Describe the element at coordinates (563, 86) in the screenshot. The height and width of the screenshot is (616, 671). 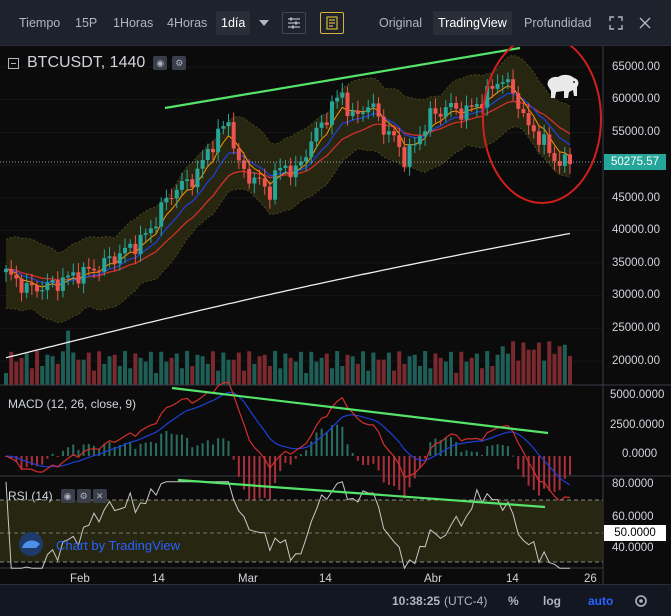
I see `bear-icon` at that location.